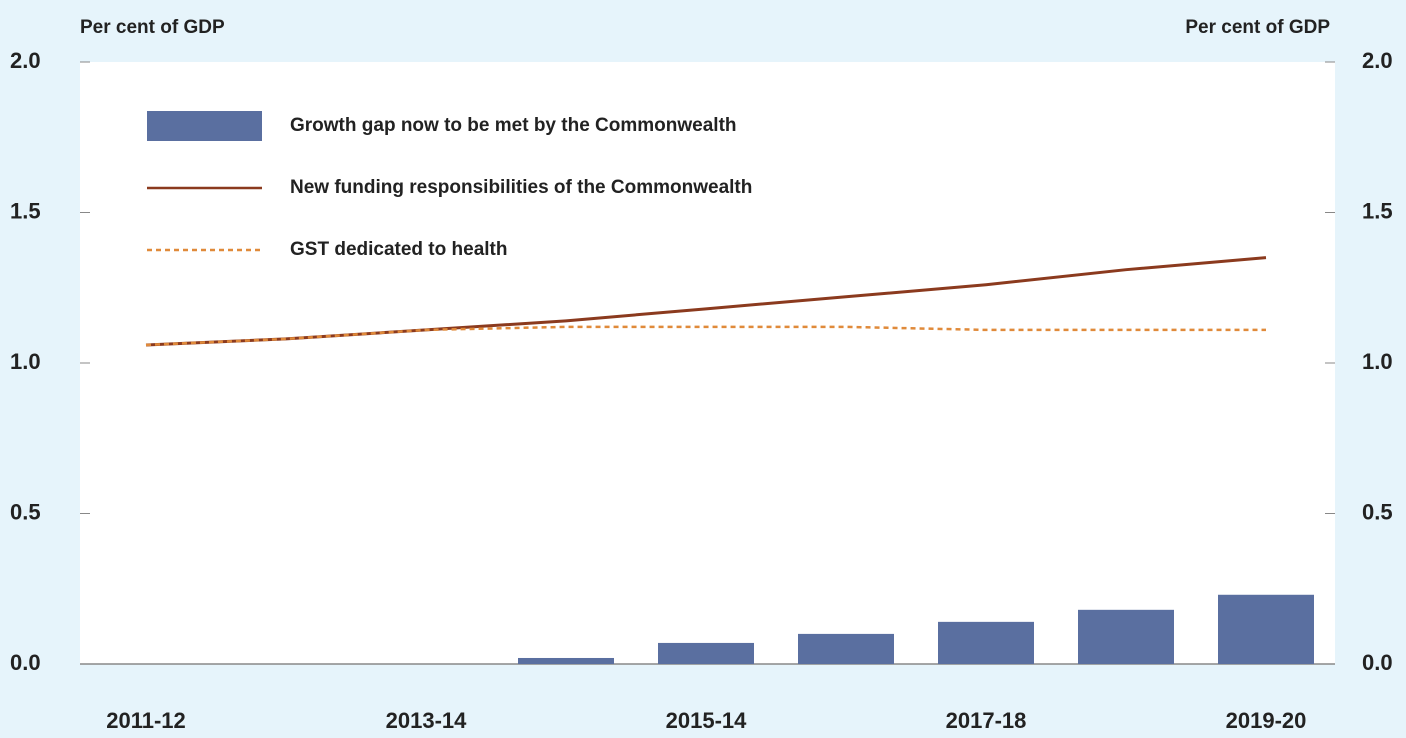  I want to click on x-tick-label: 2013-14, so click(427, 720).